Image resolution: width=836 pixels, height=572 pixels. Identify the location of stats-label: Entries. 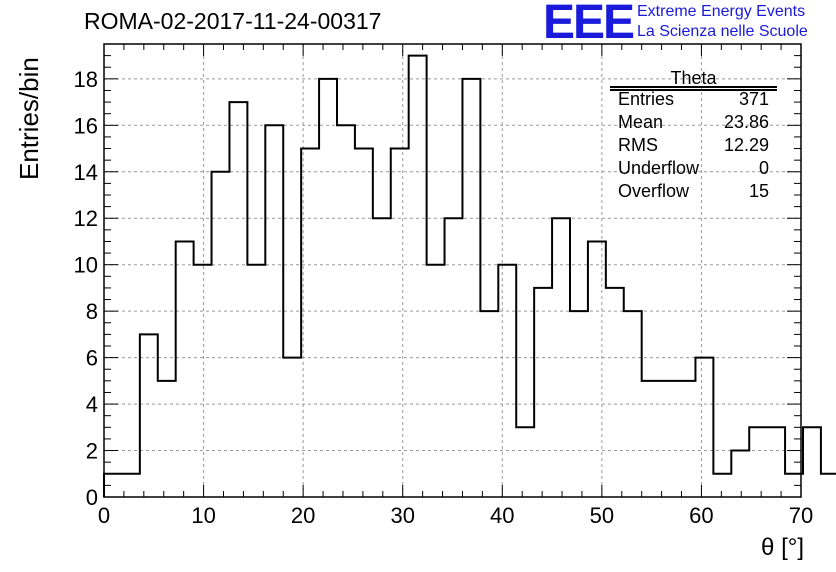
(646, 99).